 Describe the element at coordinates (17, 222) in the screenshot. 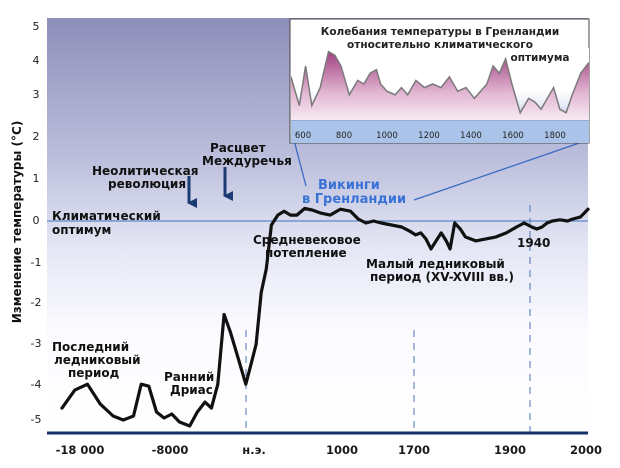

I see `y-axis-label: Изменение температуры (°С)` at that location.